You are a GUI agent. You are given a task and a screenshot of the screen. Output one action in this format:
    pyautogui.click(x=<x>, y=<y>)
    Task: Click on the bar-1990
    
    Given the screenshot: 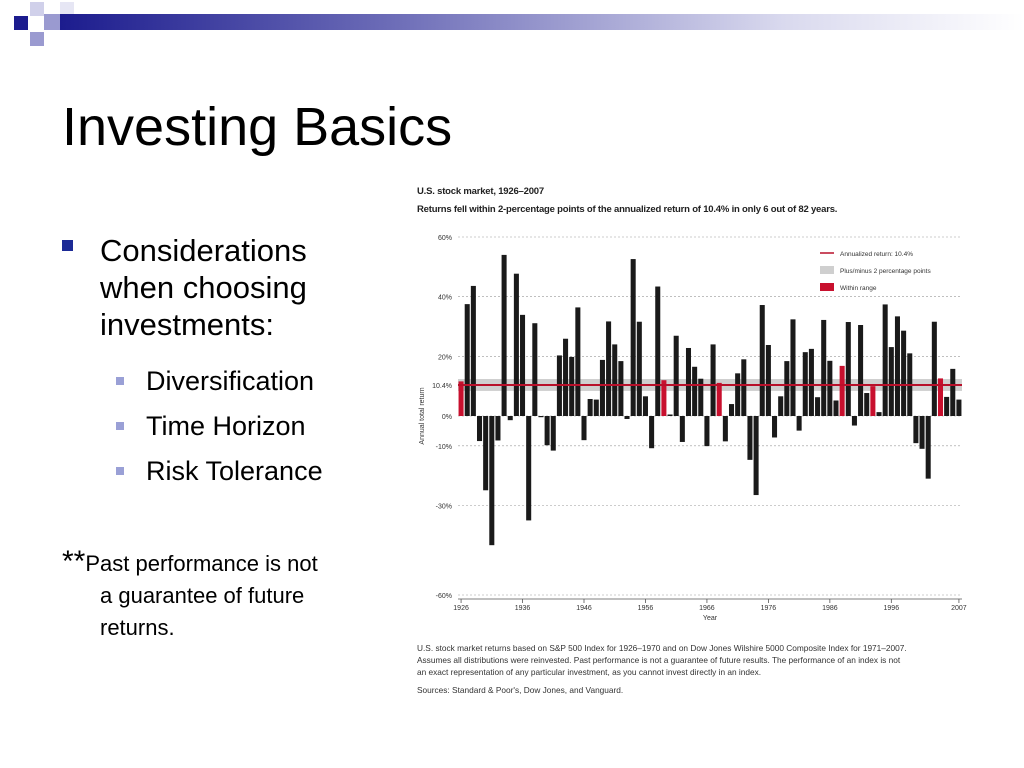 What is the action you would take?
    pyautogui.click(x=854, y=421)
    